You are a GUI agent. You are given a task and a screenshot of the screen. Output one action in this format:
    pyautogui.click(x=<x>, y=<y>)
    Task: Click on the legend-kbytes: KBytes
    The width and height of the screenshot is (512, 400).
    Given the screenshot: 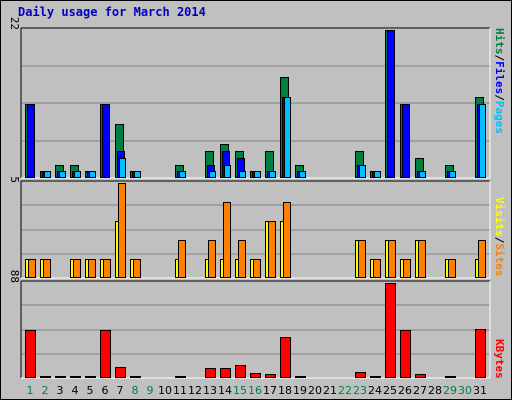 What is the action you would take?
    pyautogui.click(x=499, y=359)
    